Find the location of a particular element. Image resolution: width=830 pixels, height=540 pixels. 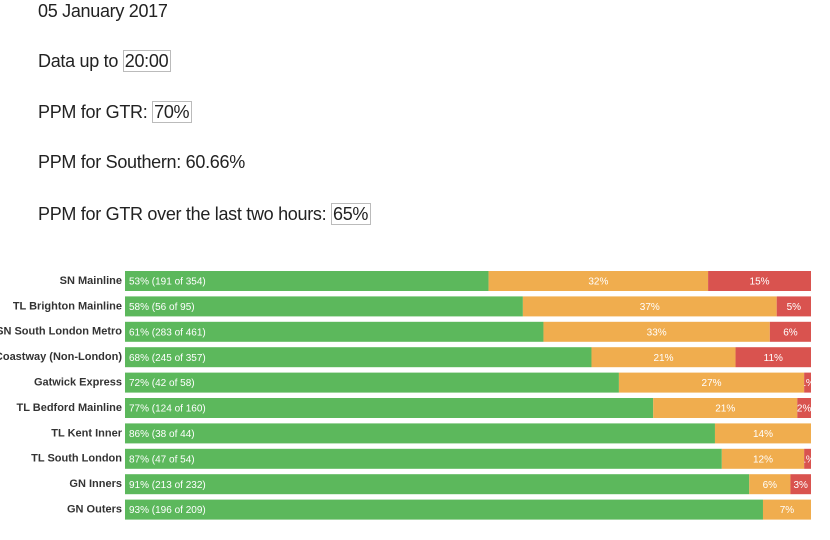

category-label: TL Kent Inner is located at coordinates (86, 433).